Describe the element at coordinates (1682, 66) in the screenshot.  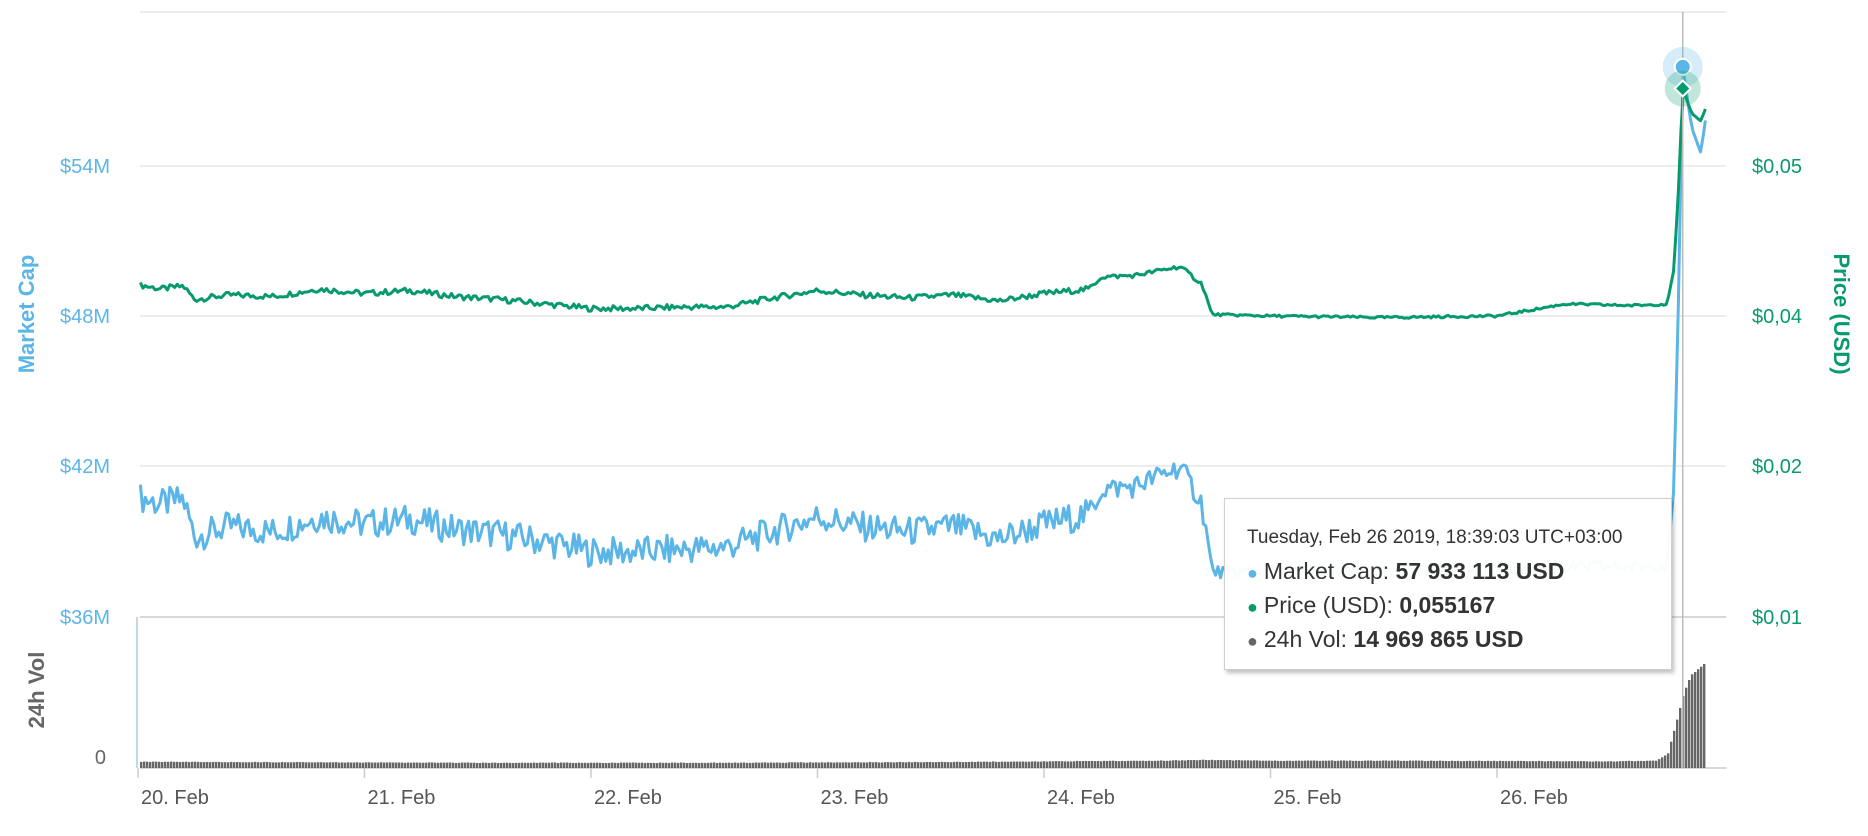
I see `market-cap-point` at that location.